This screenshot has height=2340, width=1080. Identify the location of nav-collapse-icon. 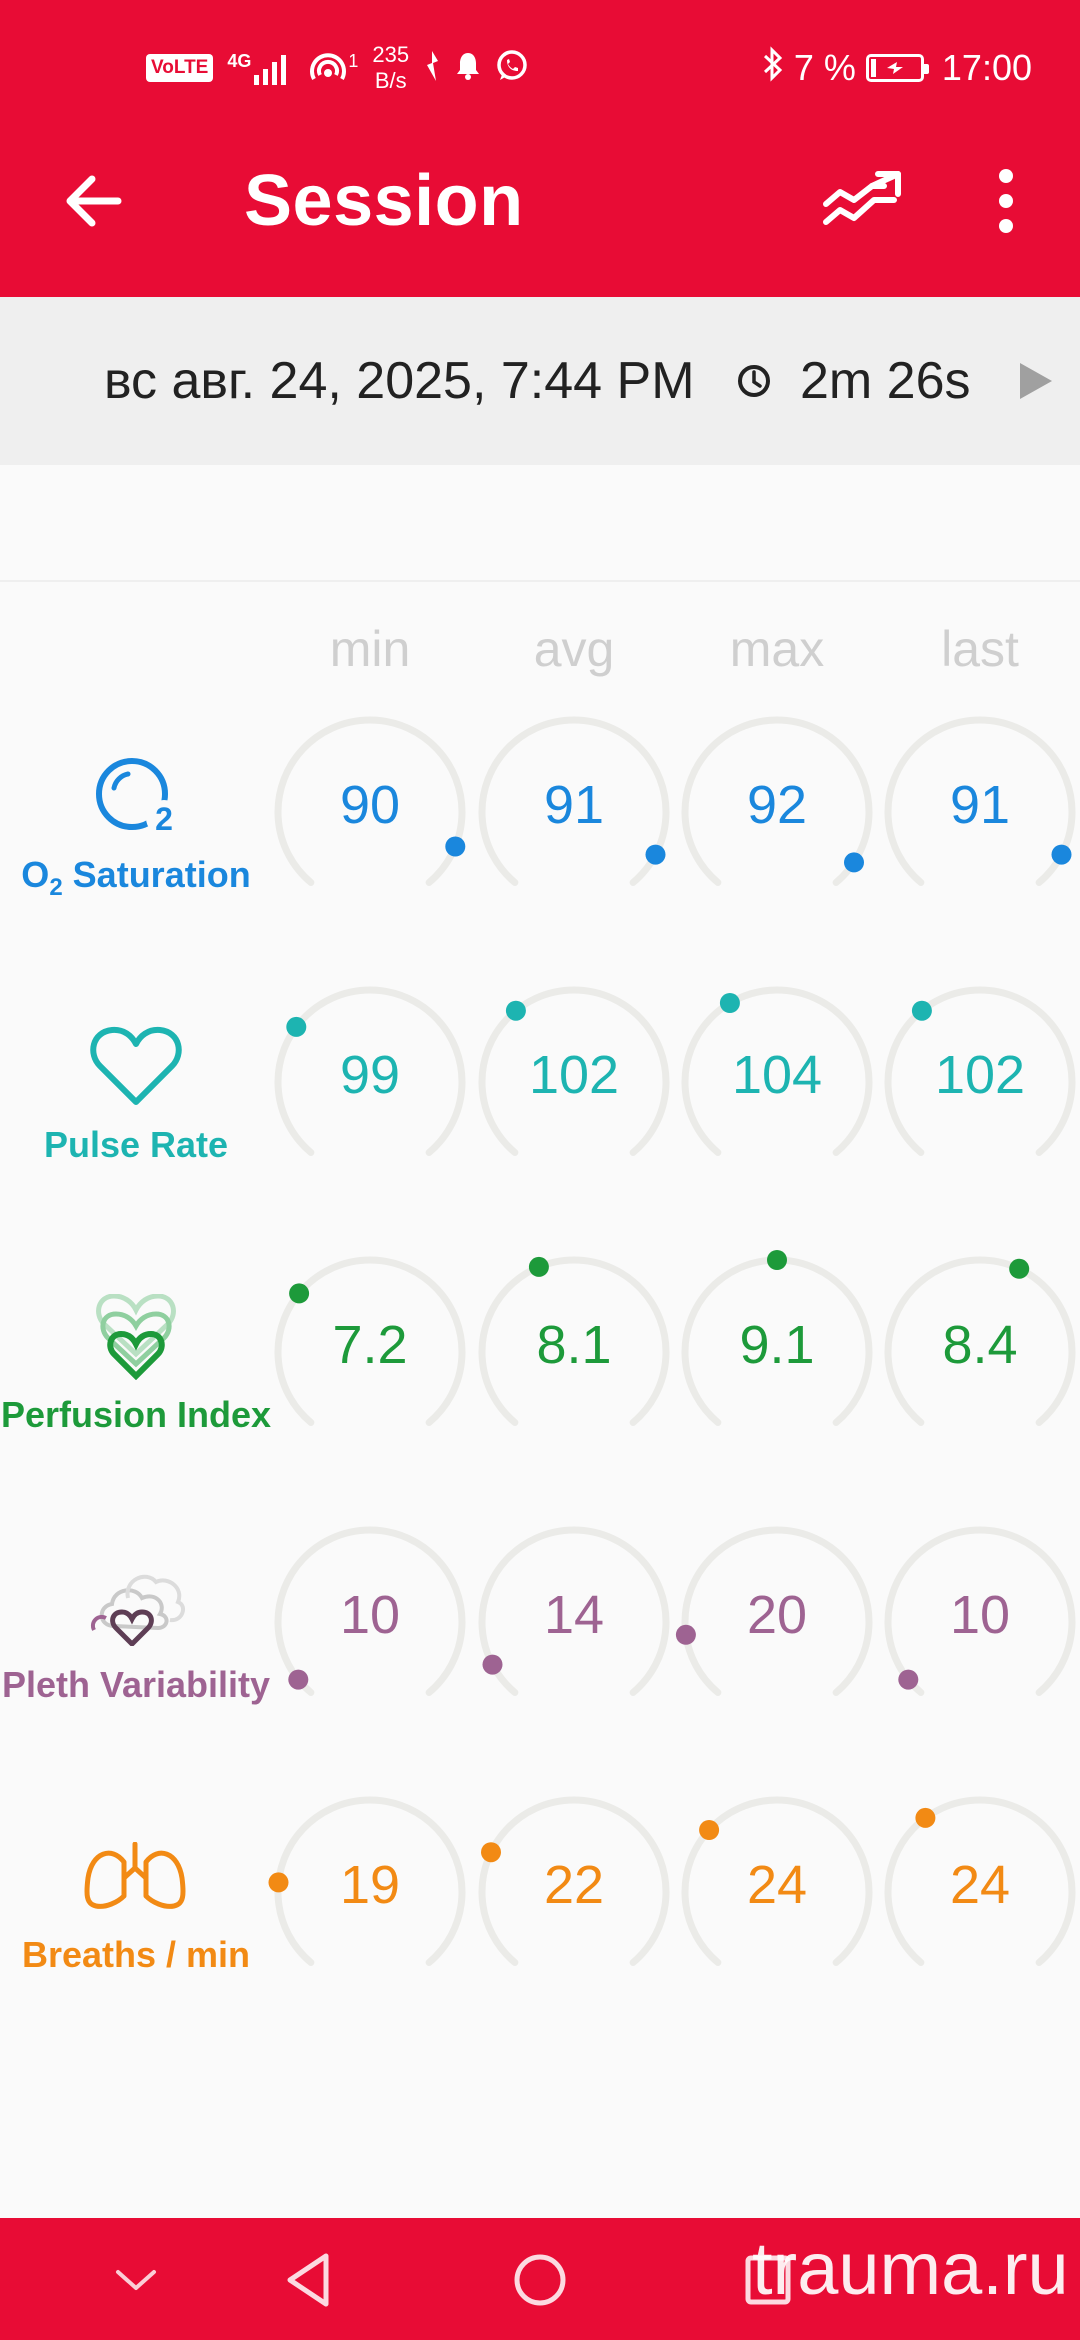
(136, 2280).